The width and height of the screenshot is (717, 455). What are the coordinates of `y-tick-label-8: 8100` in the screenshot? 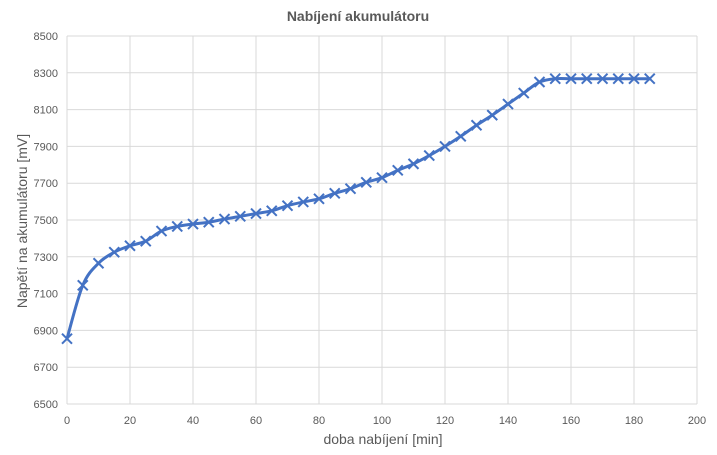 It's located at (46, 111).